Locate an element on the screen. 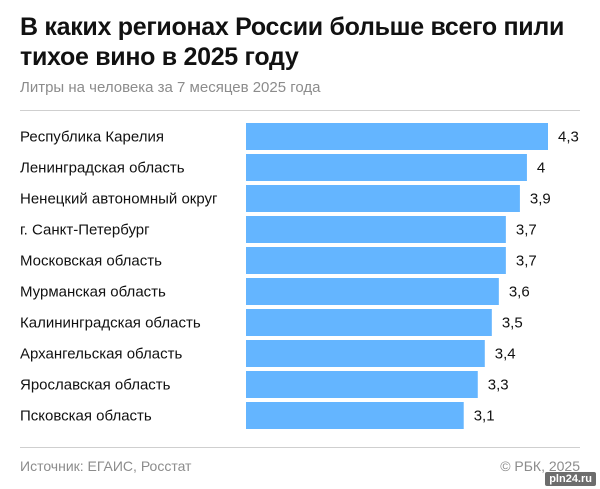 The width and height of the screenshot is (600, 489). category-label: Ненецкий автономный округ is located at coordinates (119, 199).